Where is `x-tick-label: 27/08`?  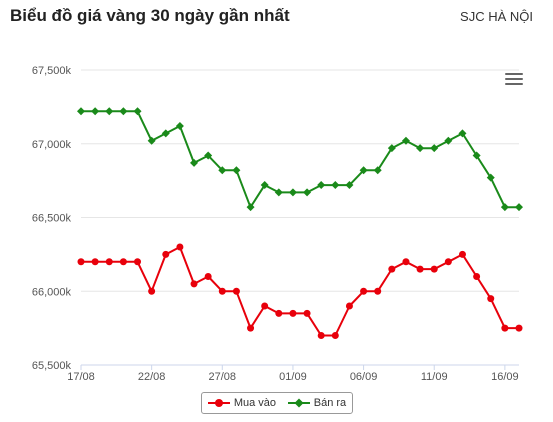 x-tick-label: 27/08 is located at coordinates (223, 377).